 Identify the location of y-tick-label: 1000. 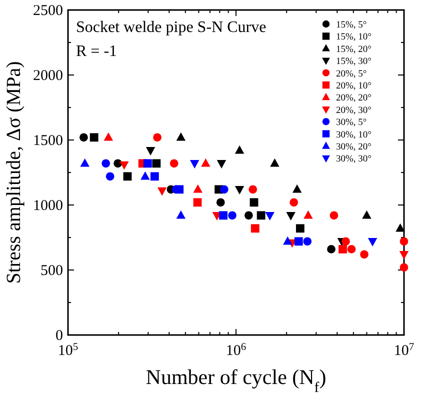
(48, 206).